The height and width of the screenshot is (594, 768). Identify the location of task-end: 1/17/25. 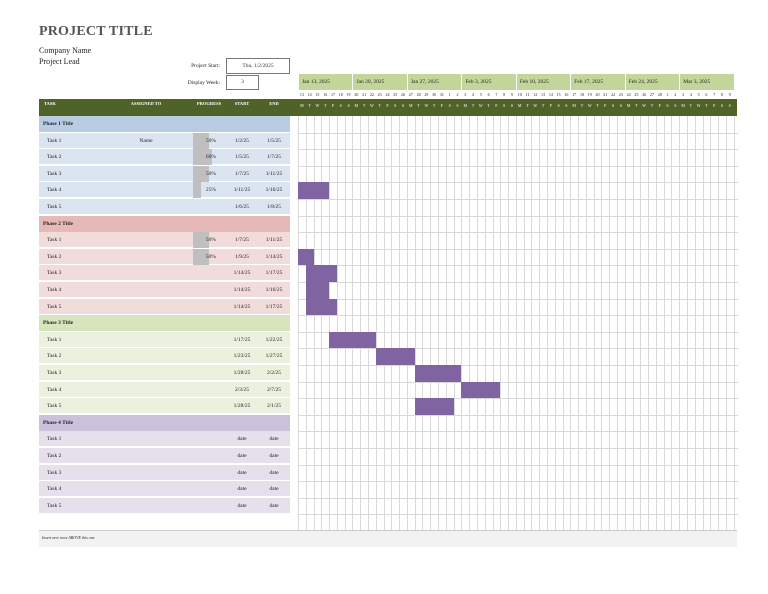
(274, 273).